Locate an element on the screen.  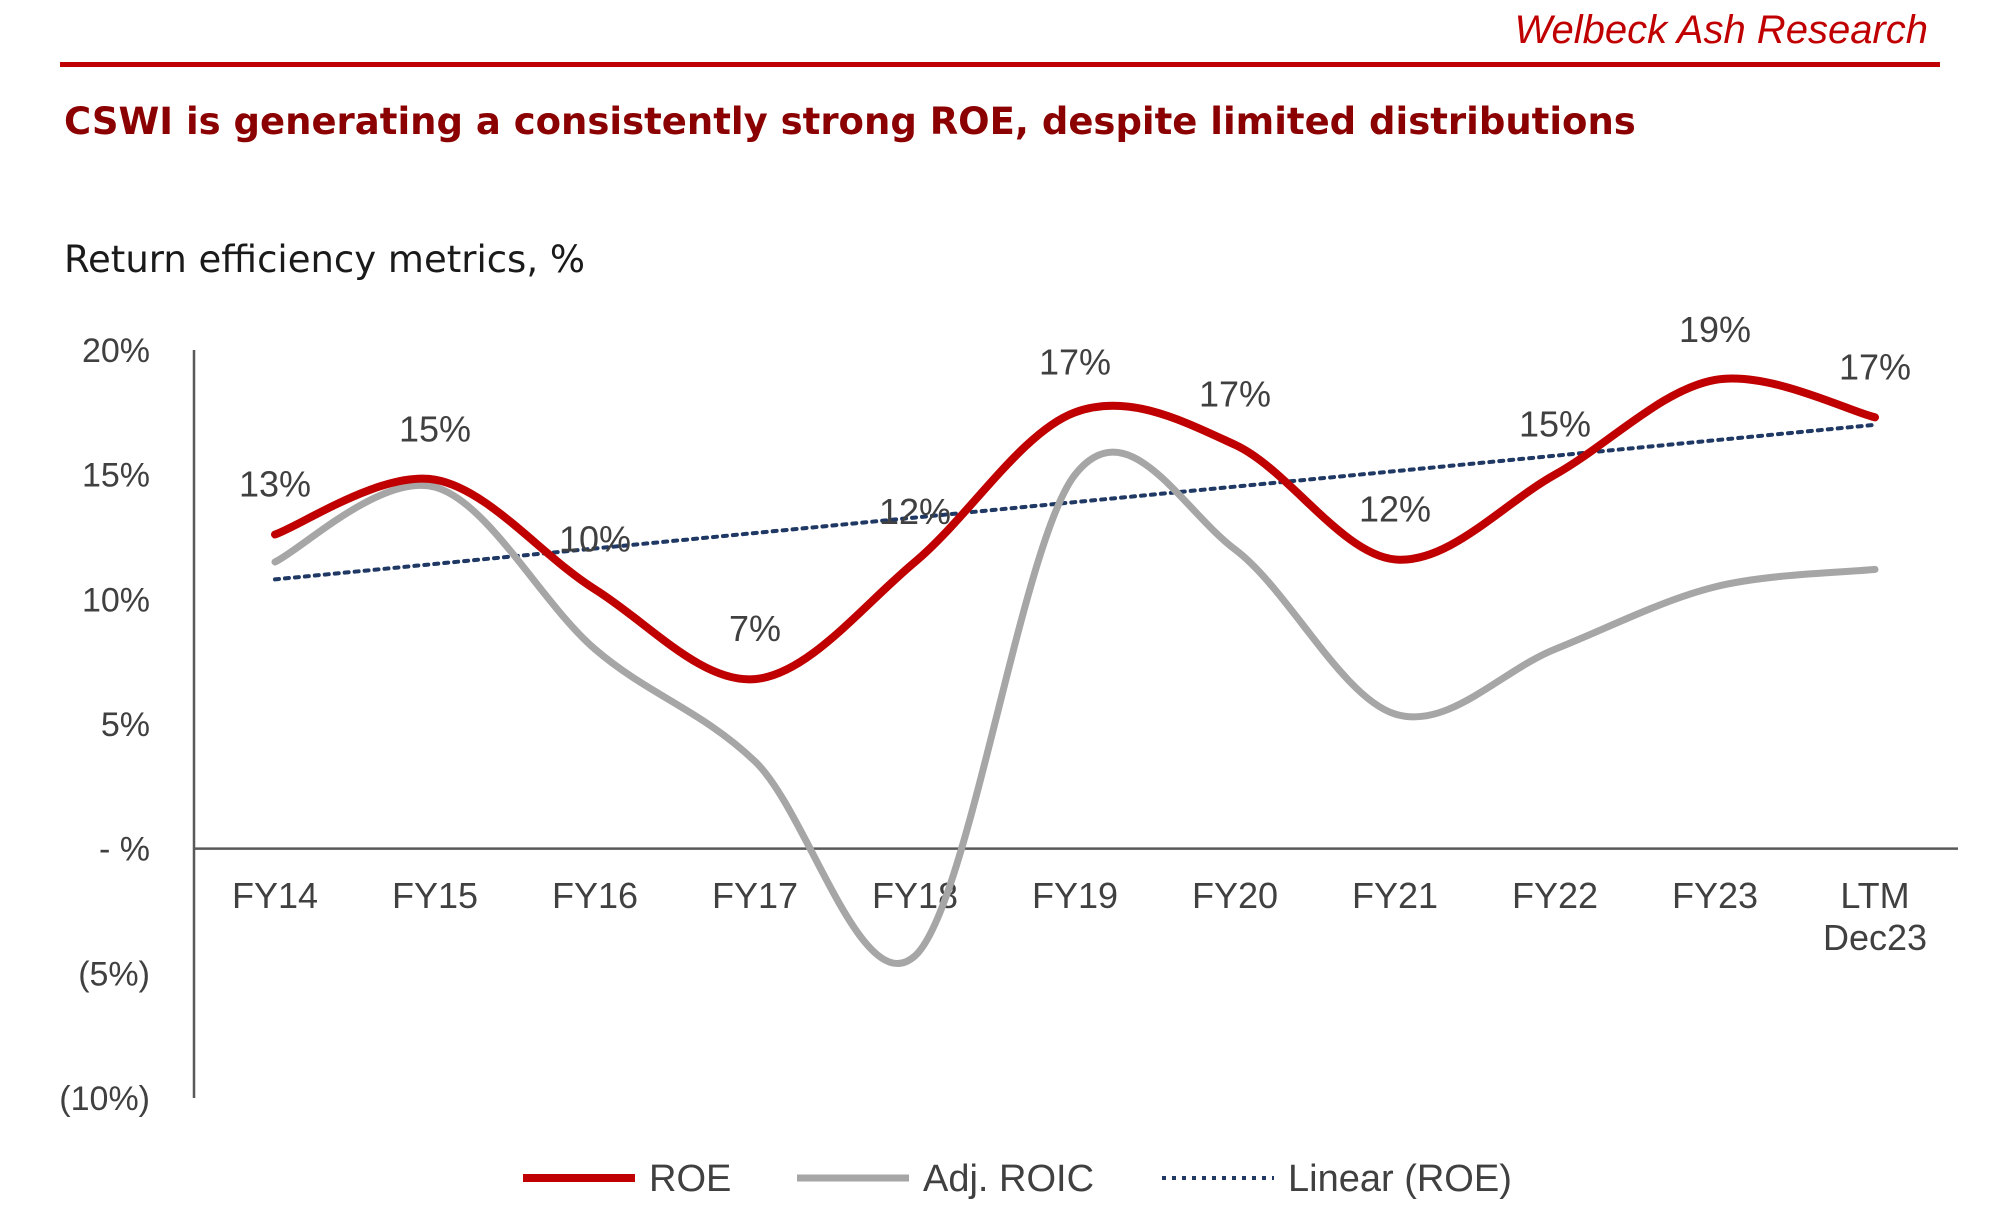
y-tick-label: - % is located at coordinates (124, 850).